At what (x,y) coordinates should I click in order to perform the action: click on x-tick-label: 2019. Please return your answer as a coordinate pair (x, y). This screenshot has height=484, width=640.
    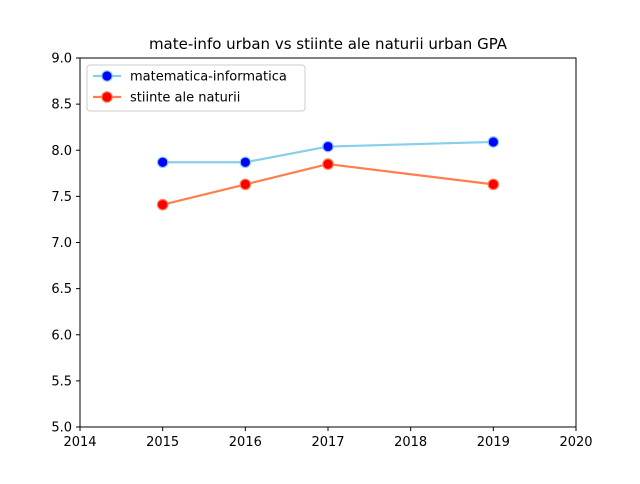
    Looking at the image, I should click on (493, 442).